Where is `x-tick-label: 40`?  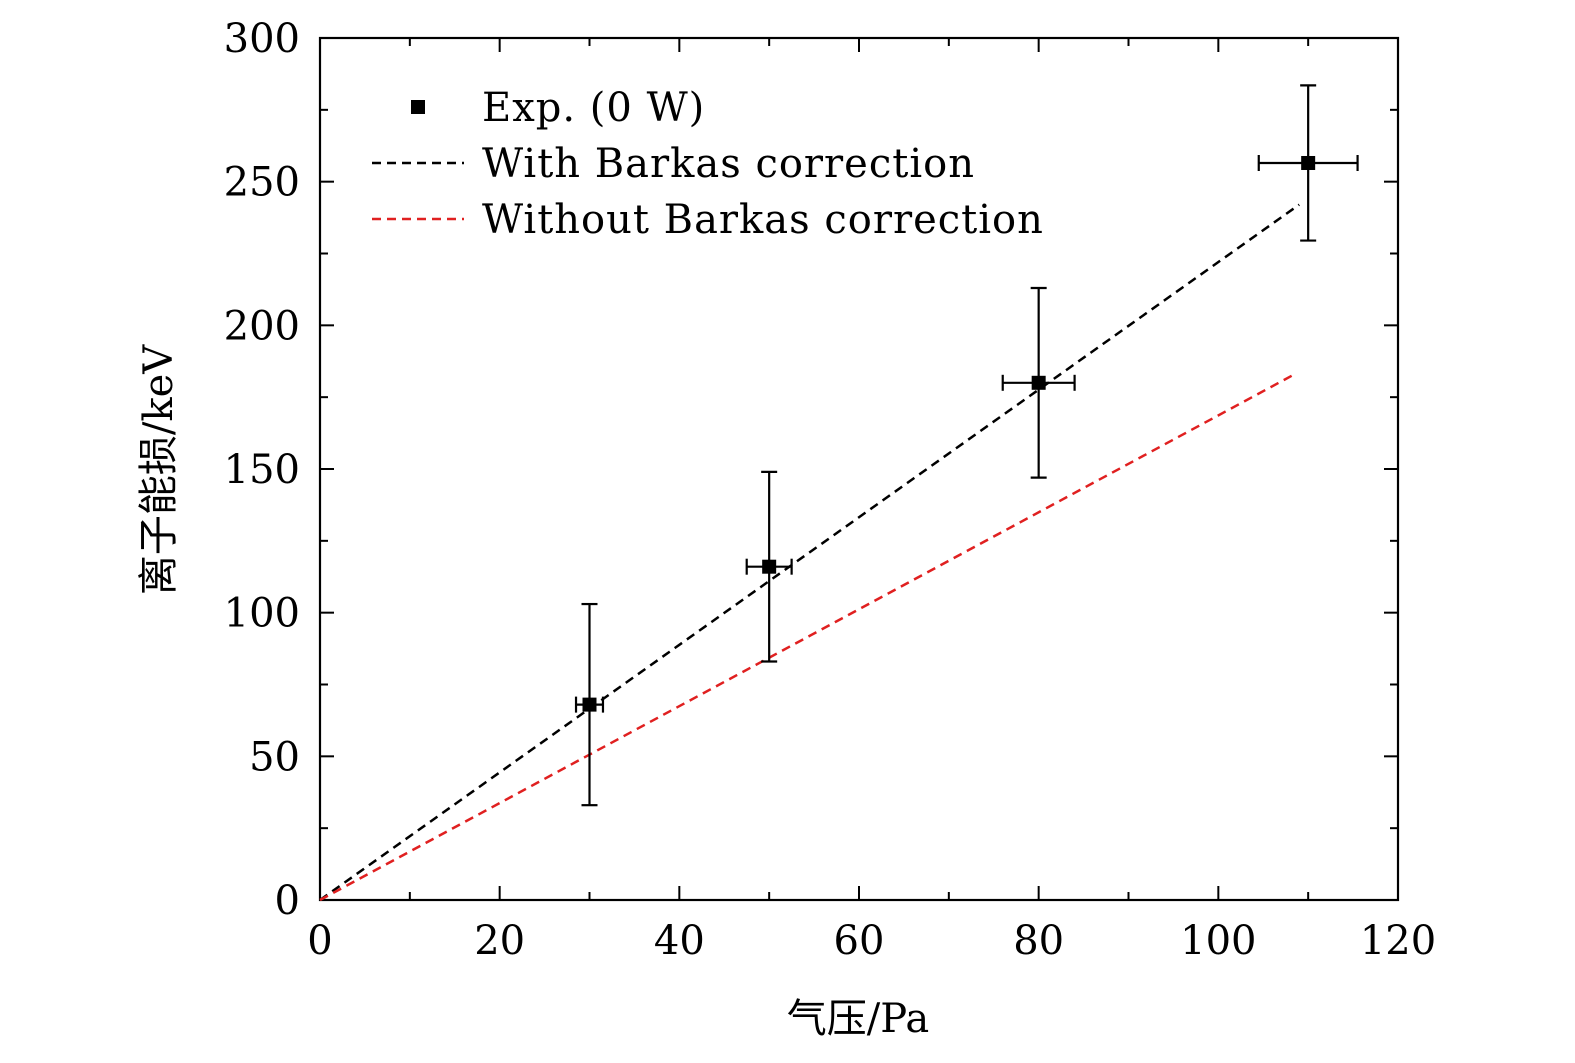 x-tick-label: 40 is located at coordinates (679, 941).